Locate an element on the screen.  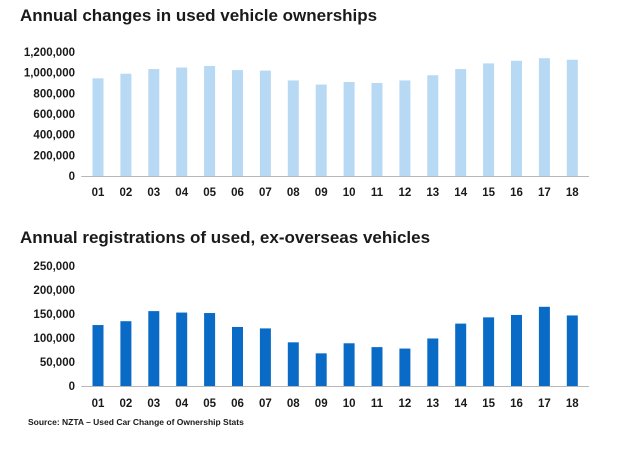
y-tick-label: 50,000 is located at coordinates (57, 363).